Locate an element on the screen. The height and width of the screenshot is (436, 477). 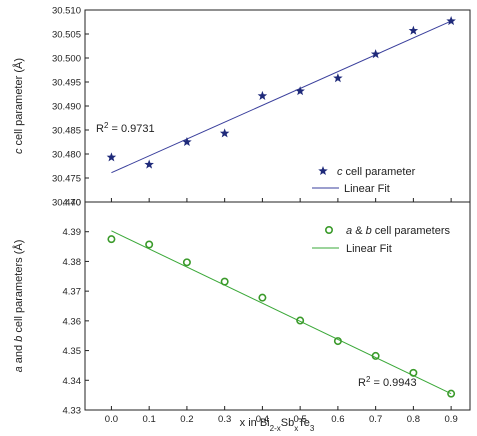
x-tick-label: 0.8 is located at coordinates (413, 419).